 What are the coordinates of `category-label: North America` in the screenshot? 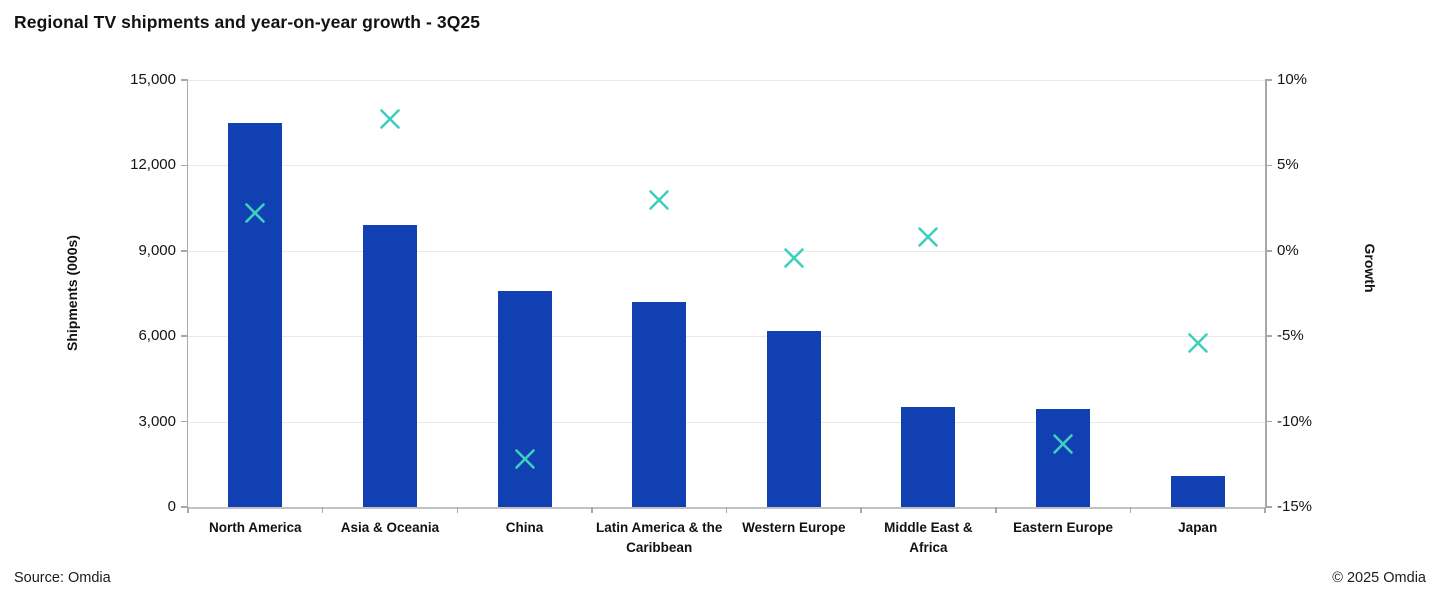 It's located at (255, 527).